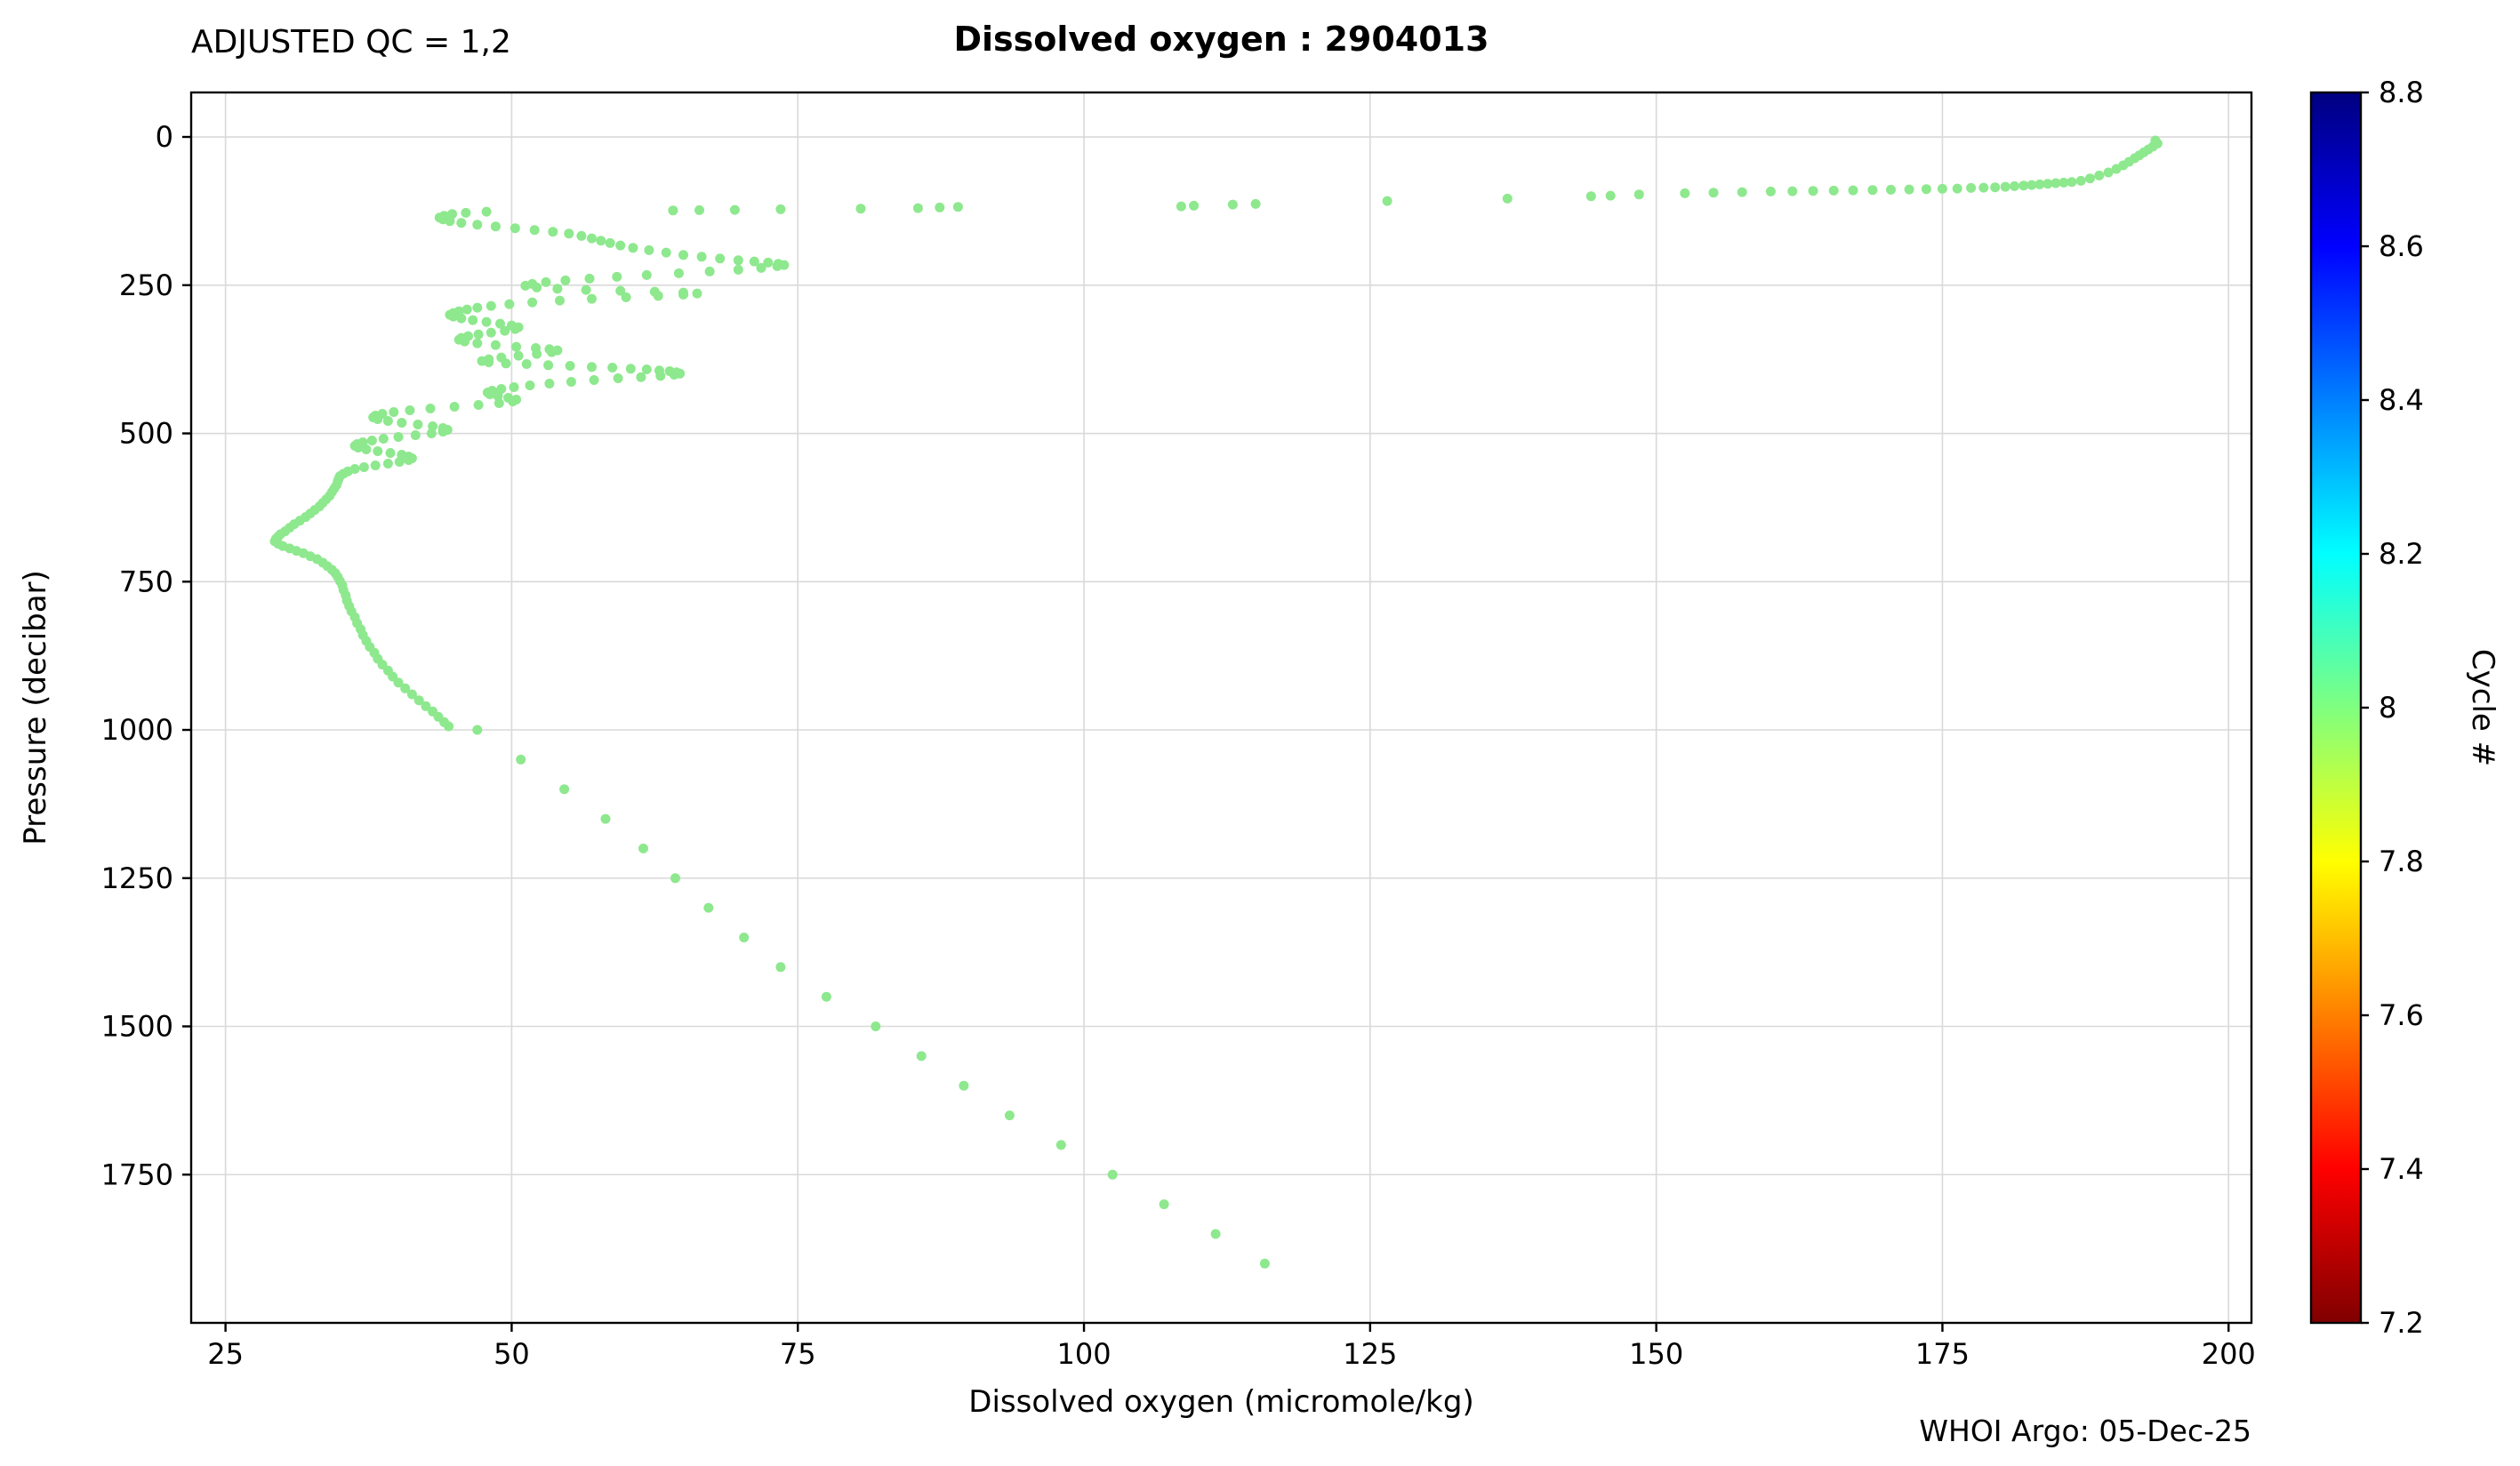 This screenshot has width=2520, height=1466. I want to click on y-tick-label: 500, so click(146, 434).